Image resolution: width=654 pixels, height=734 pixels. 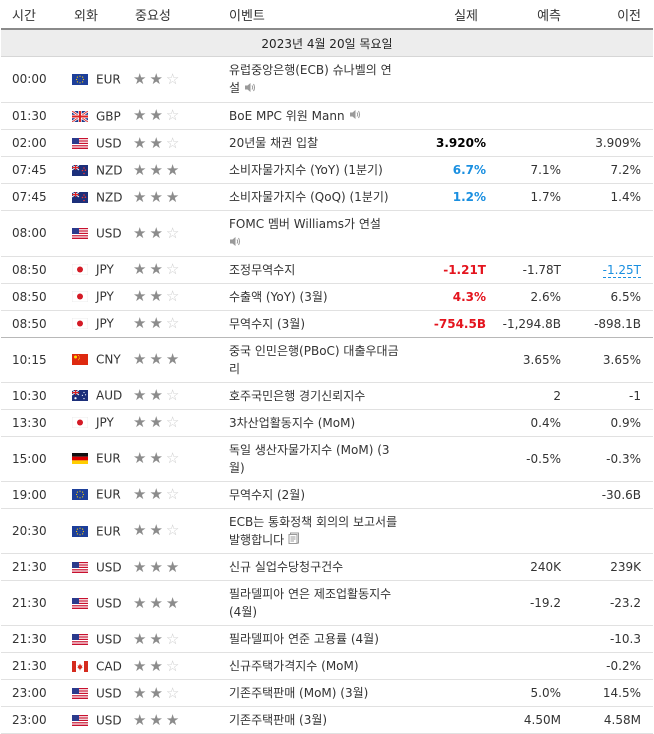 What do you see at coordinates (108, 116) in the screenshot?
I see `currency-code: GBP` at bounding box center [108, 116].